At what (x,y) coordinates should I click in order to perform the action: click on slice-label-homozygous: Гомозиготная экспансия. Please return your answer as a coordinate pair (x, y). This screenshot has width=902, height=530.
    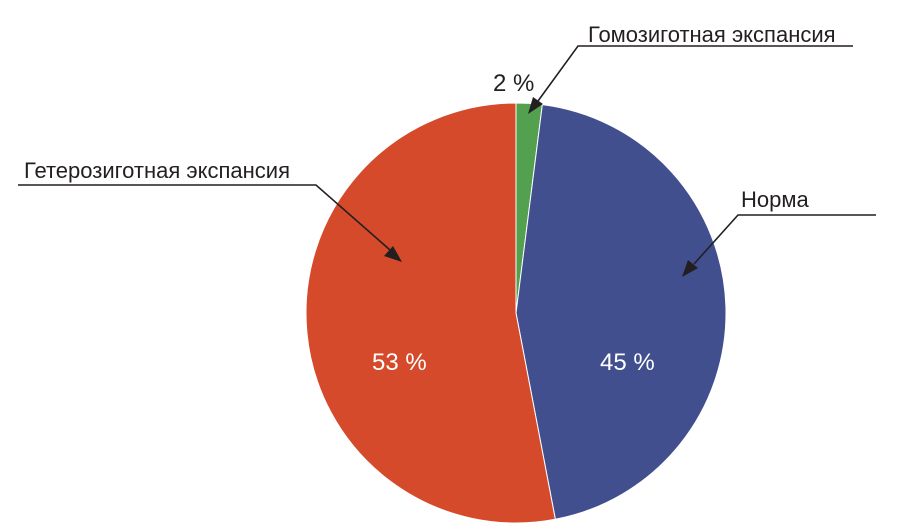
    Looking at the image, I should click on (712, 34).